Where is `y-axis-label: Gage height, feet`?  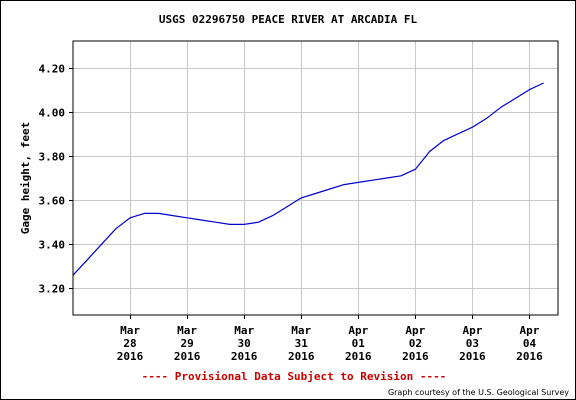
y-axis-label: Gage height, feet is located at coordinates (25, 178).